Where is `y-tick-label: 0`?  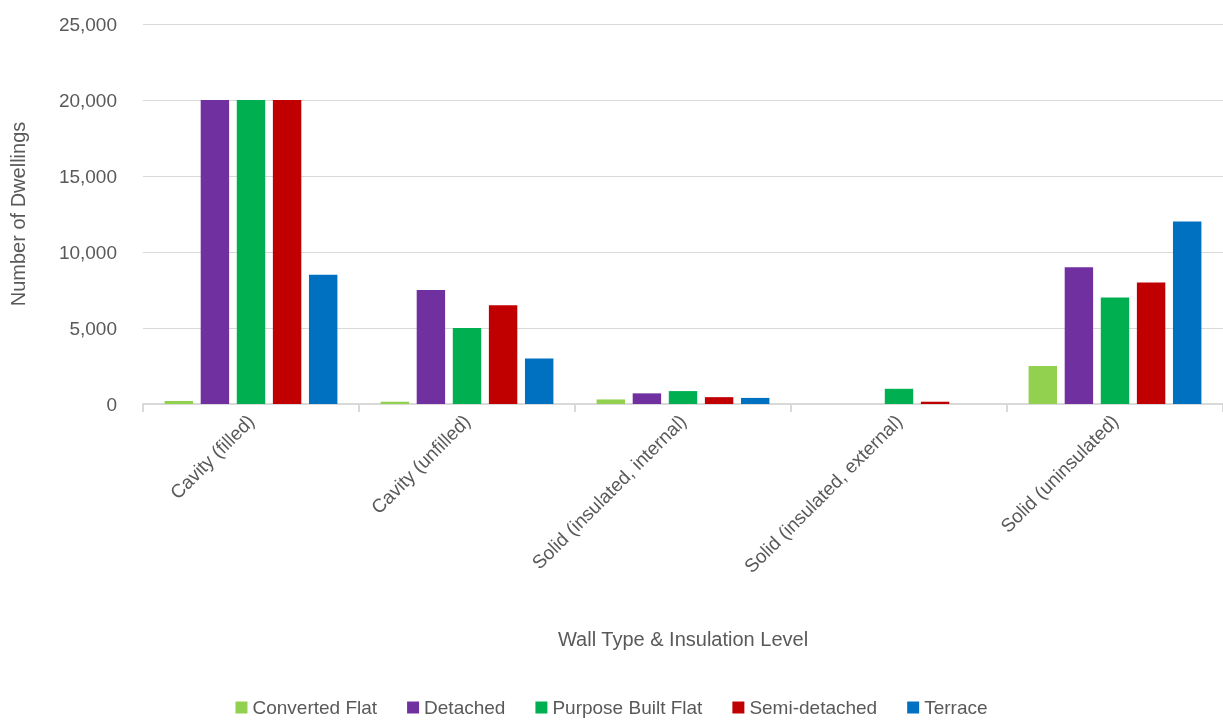 y-tick-label: 0 is located at coordinates (111, 404).